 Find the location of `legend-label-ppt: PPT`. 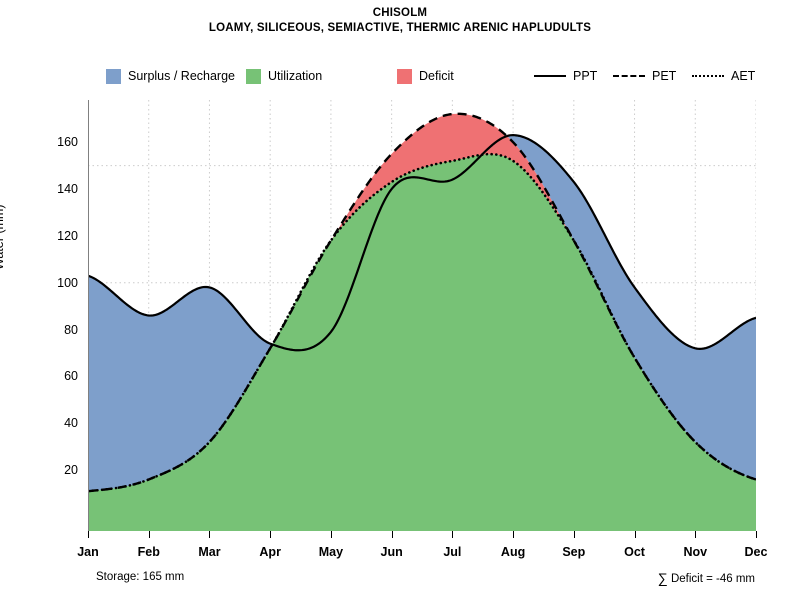

legend-label-ppt: PPT is located at coordinates (585, 76).